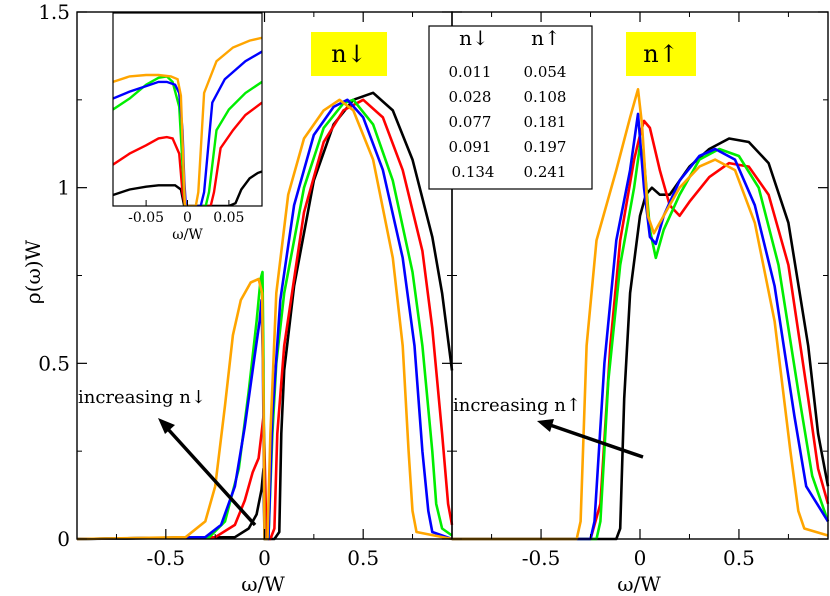  I want to click on y-tick-label-1: 0, so click(63, 539).